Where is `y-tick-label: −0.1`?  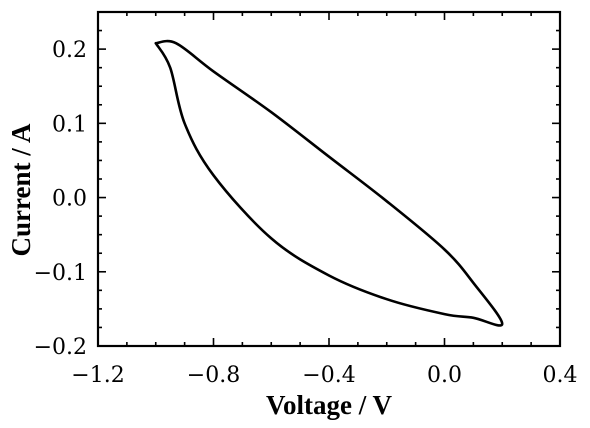 y-tick-label: −0.1 is located at coordinates (60, 273).